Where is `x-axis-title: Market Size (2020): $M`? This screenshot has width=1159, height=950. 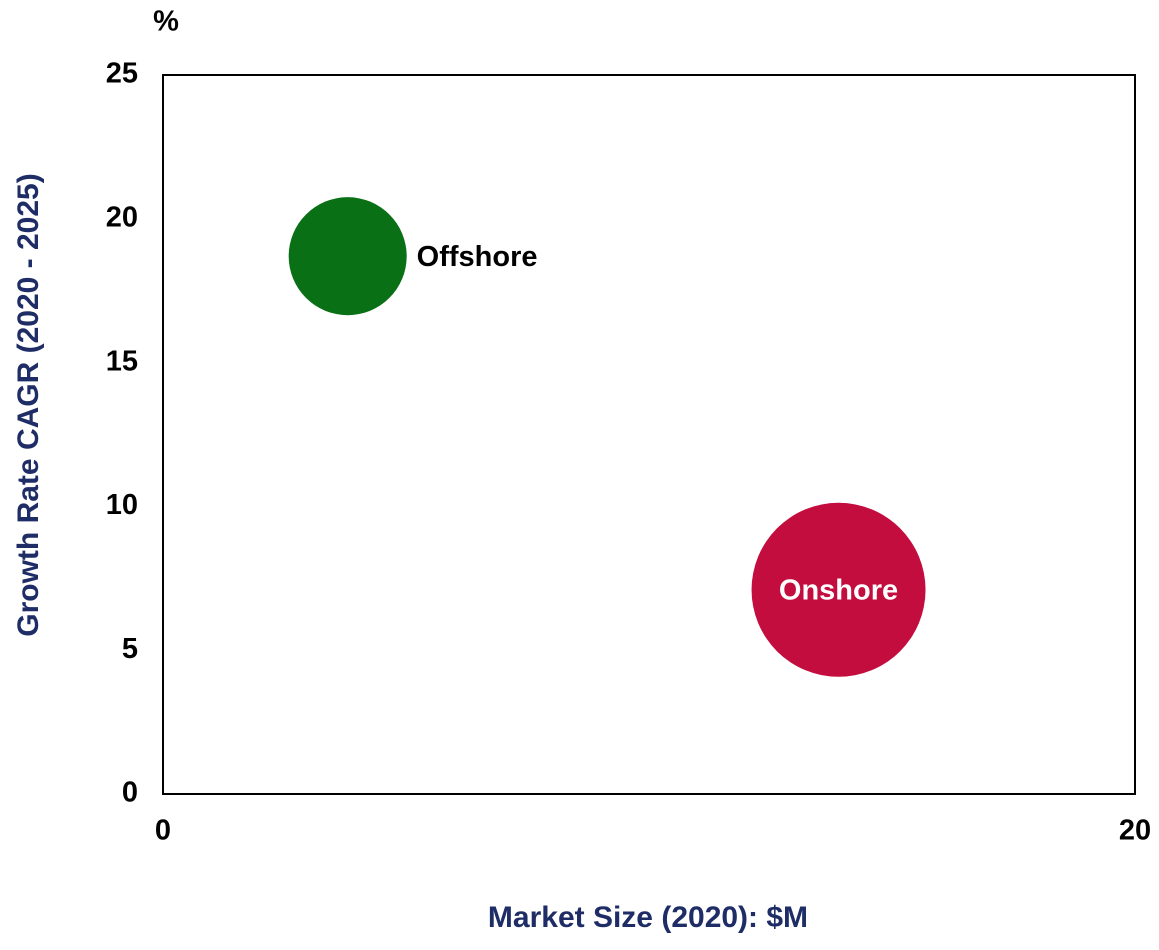
x-axis-title: Market Size (2020): $M is located at coordinates (648, 917).